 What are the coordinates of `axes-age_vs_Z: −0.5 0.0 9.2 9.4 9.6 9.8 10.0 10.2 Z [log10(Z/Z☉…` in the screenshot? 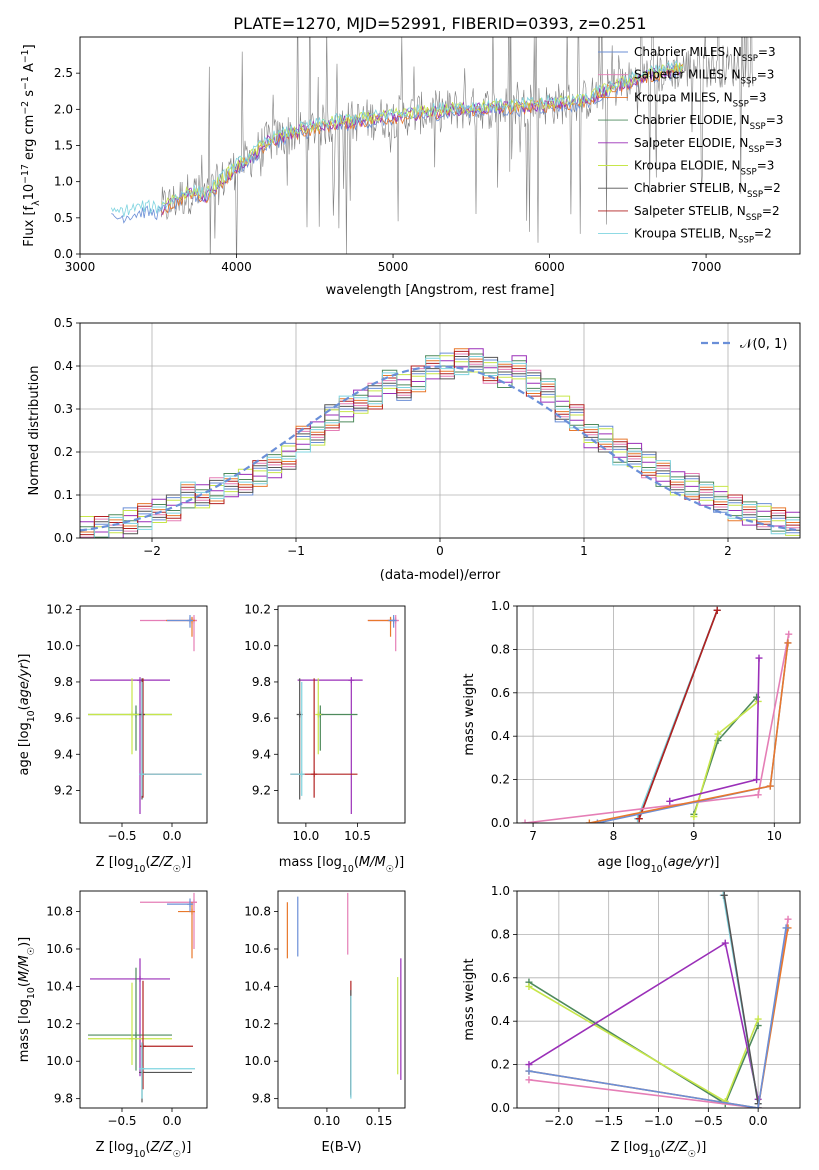 It's located at (112, 739).